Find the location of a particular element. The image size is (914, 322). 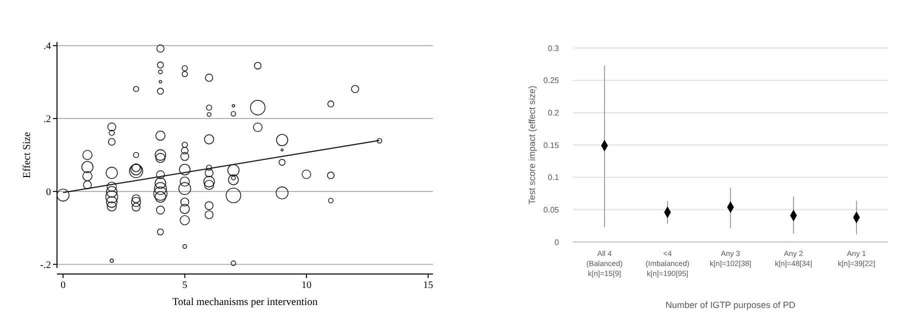

x-tick-label: 0 is located at coordinates (63, 285).